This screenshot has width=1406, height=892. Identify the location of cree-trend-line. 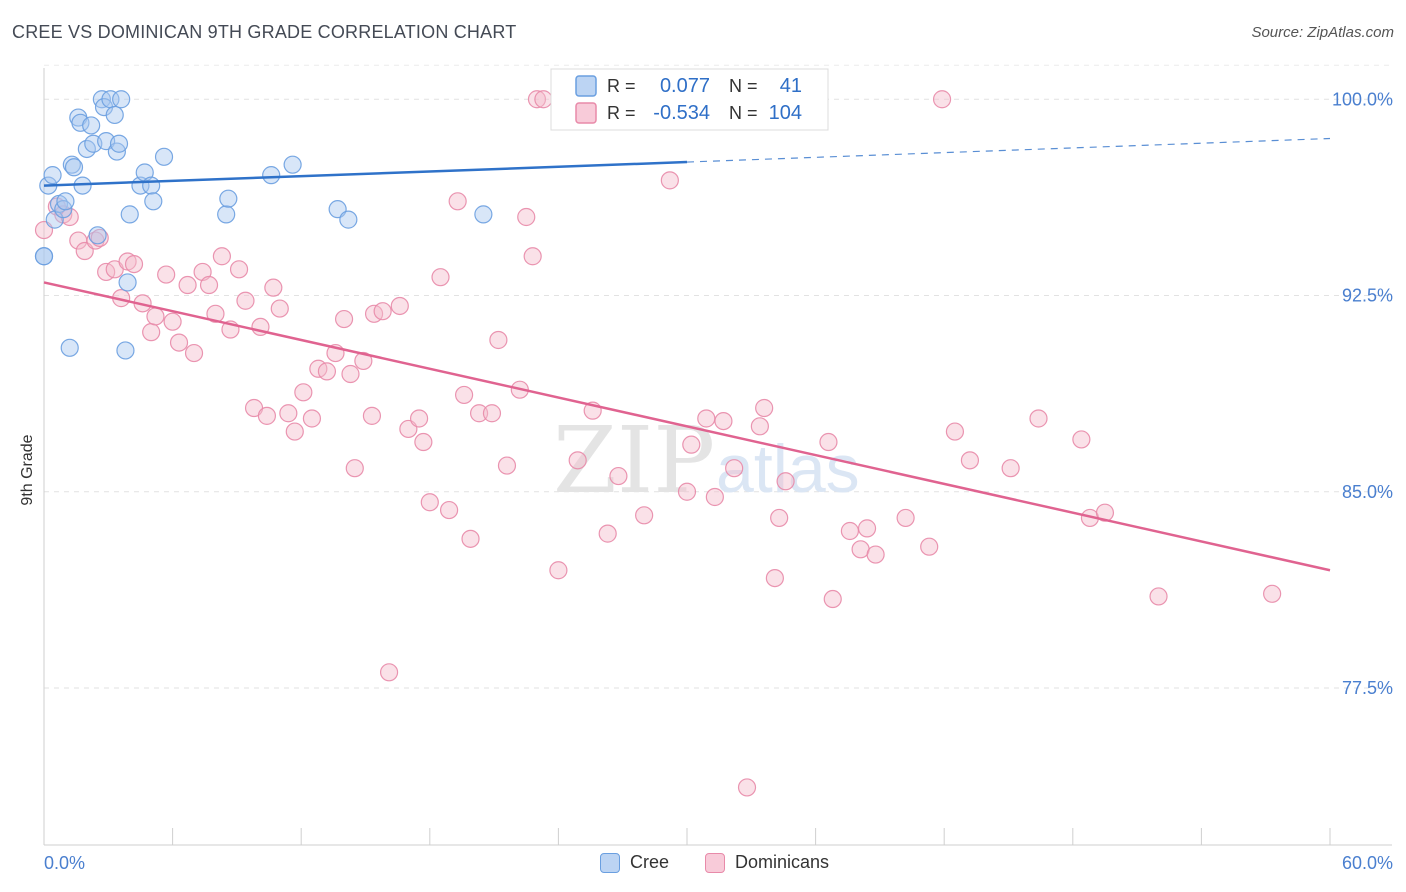
(365, 173).